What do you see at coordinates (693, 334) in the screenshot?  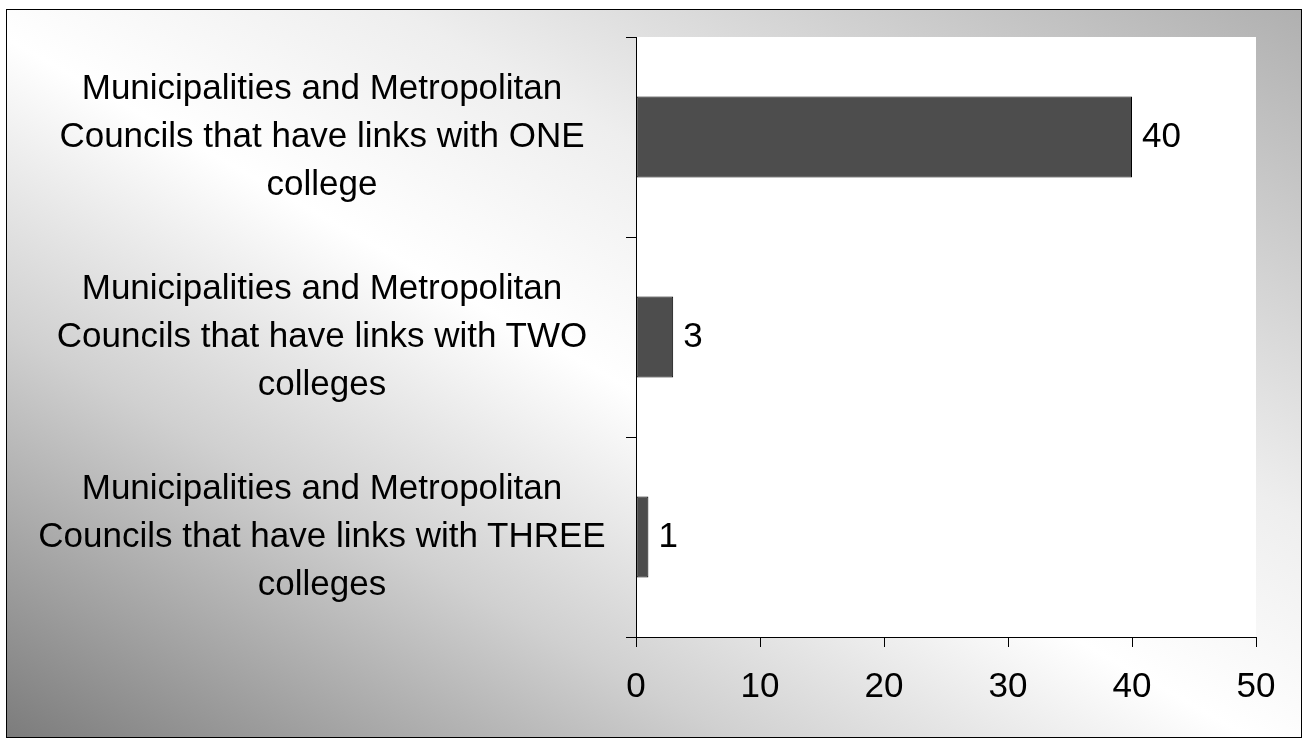 I see `data-label: 3` at bounding box center [693, 334].